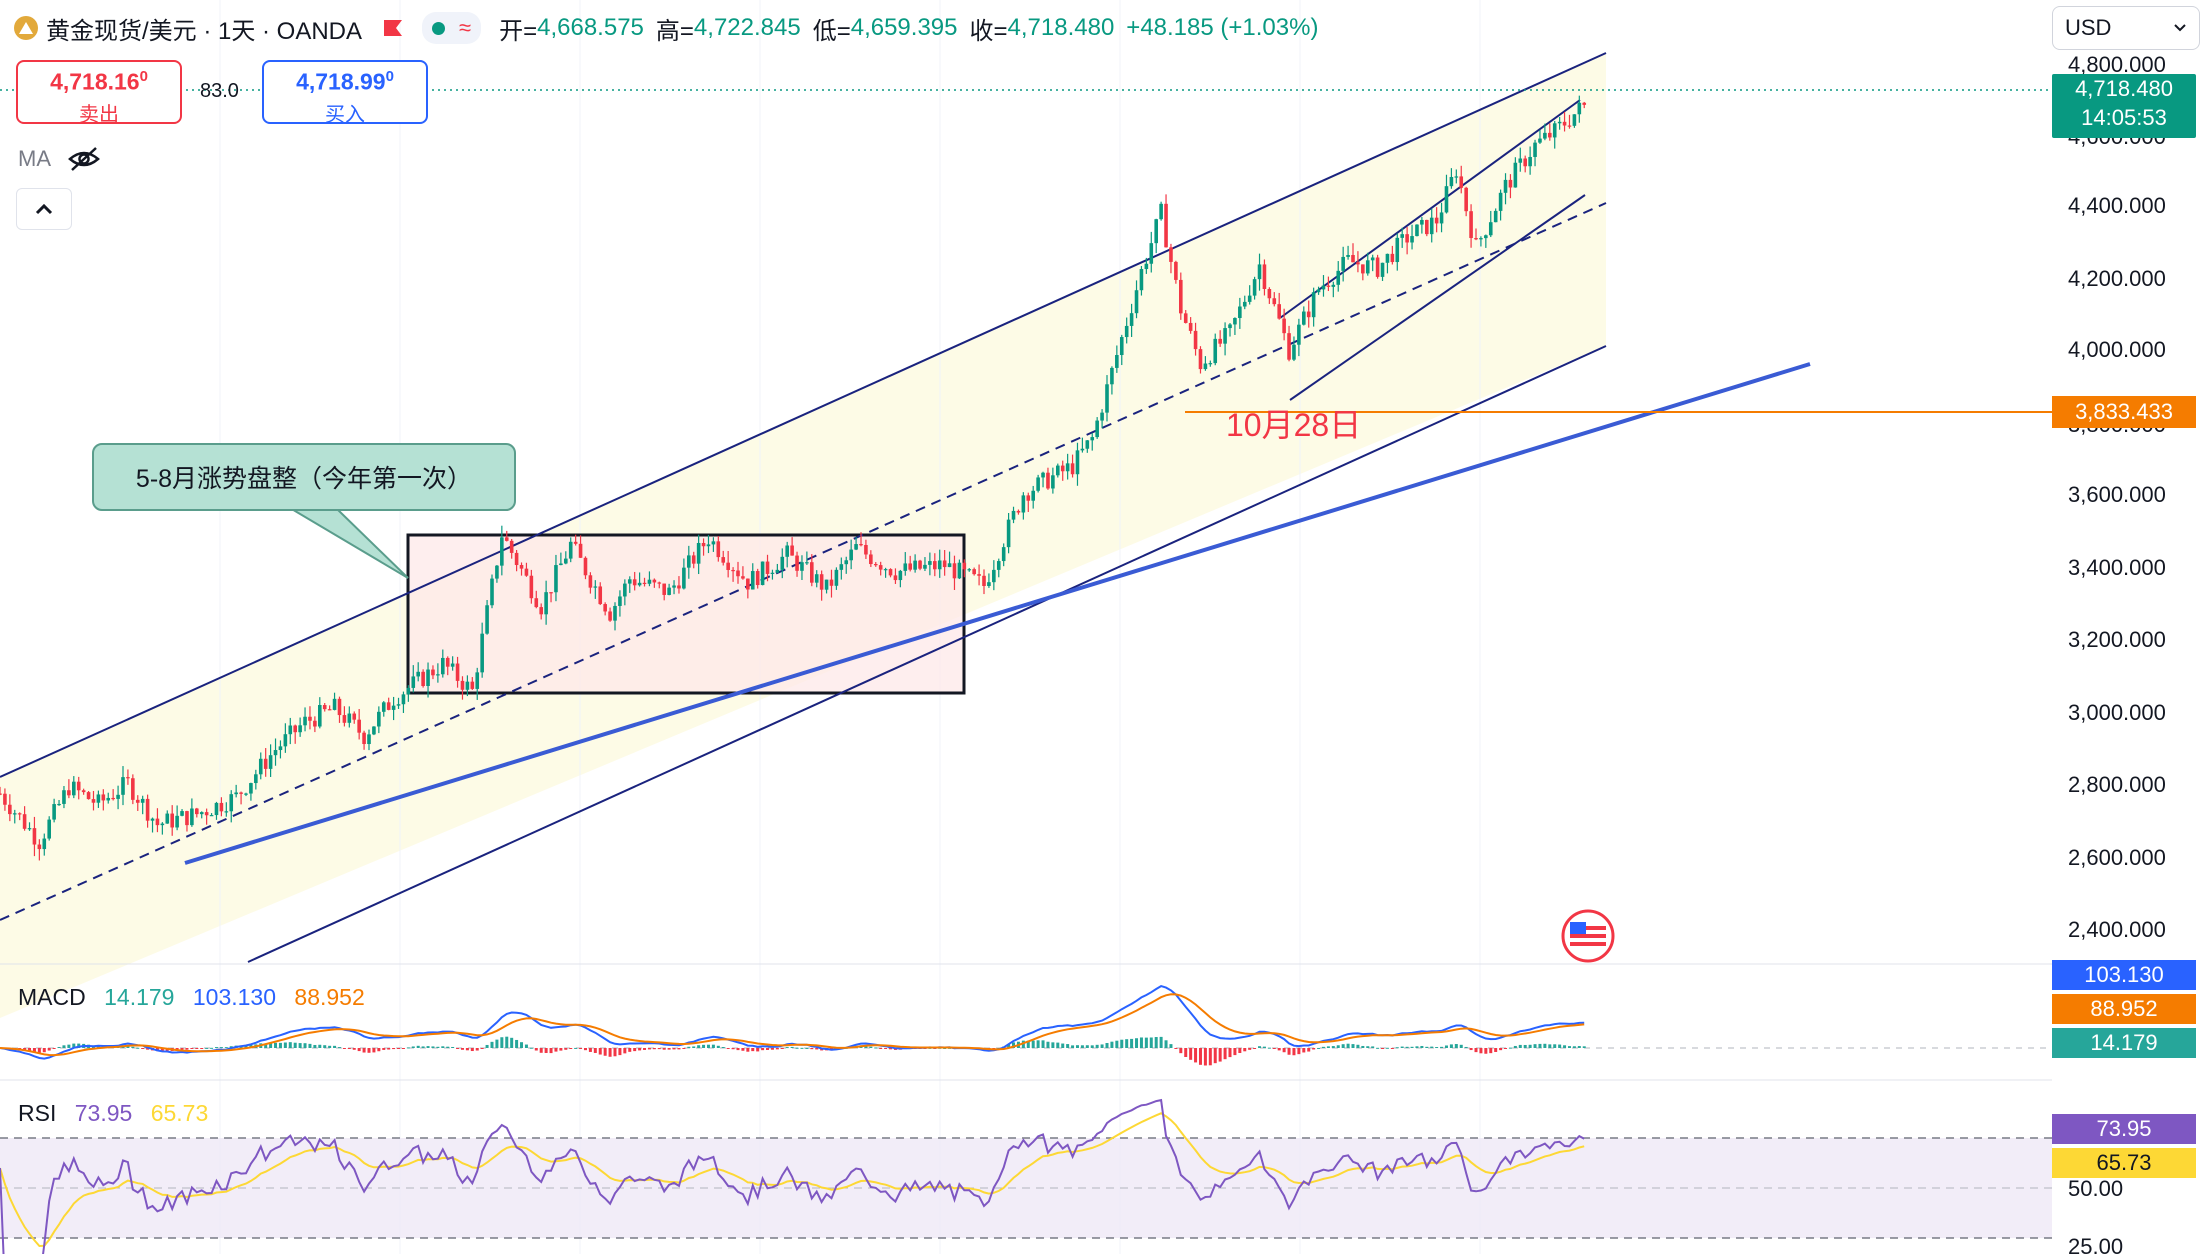 Image resolution: width=2210 pixels, height=1260 pixels. Describe the element at coordinates (2124, 1163) in the screenshot. I see `rsi-ma-value-tag: 65.73` at that location.